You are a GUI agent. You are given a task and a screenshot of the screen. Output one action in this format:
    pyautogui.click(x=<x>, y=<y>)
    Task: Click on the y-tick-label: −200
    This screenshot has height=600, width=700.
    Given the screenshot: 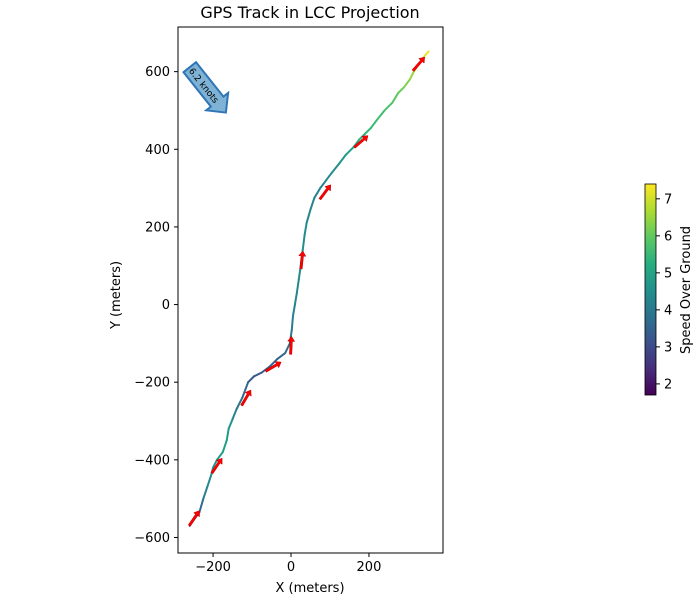 What is the action you would take?
    pyautogui.click(x=152, y=383)
    